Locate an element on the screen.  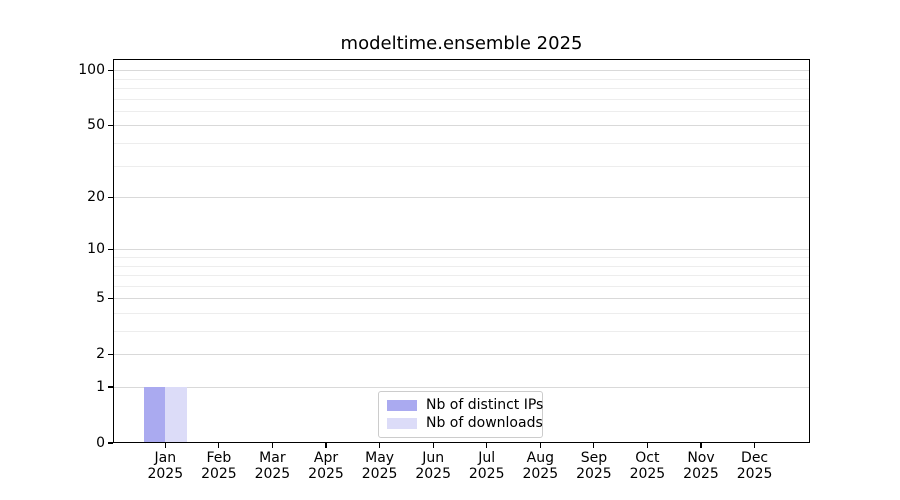
y-tick-label: 10 is located at coordinates (96, 249).